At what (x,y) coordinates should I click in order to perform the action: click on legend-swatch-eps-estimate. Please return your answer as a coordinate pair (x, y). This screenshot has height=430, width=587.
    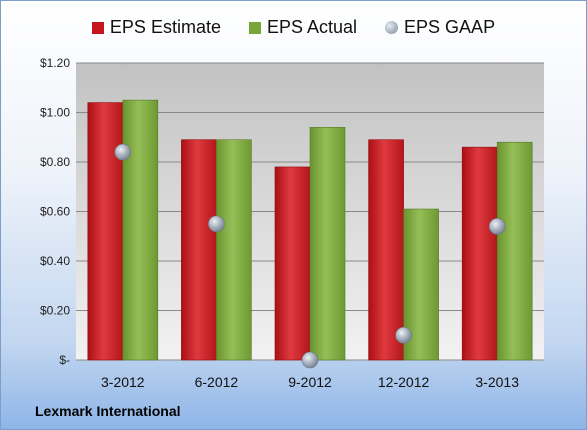
    Looking at the image, I should click on (97, 27).